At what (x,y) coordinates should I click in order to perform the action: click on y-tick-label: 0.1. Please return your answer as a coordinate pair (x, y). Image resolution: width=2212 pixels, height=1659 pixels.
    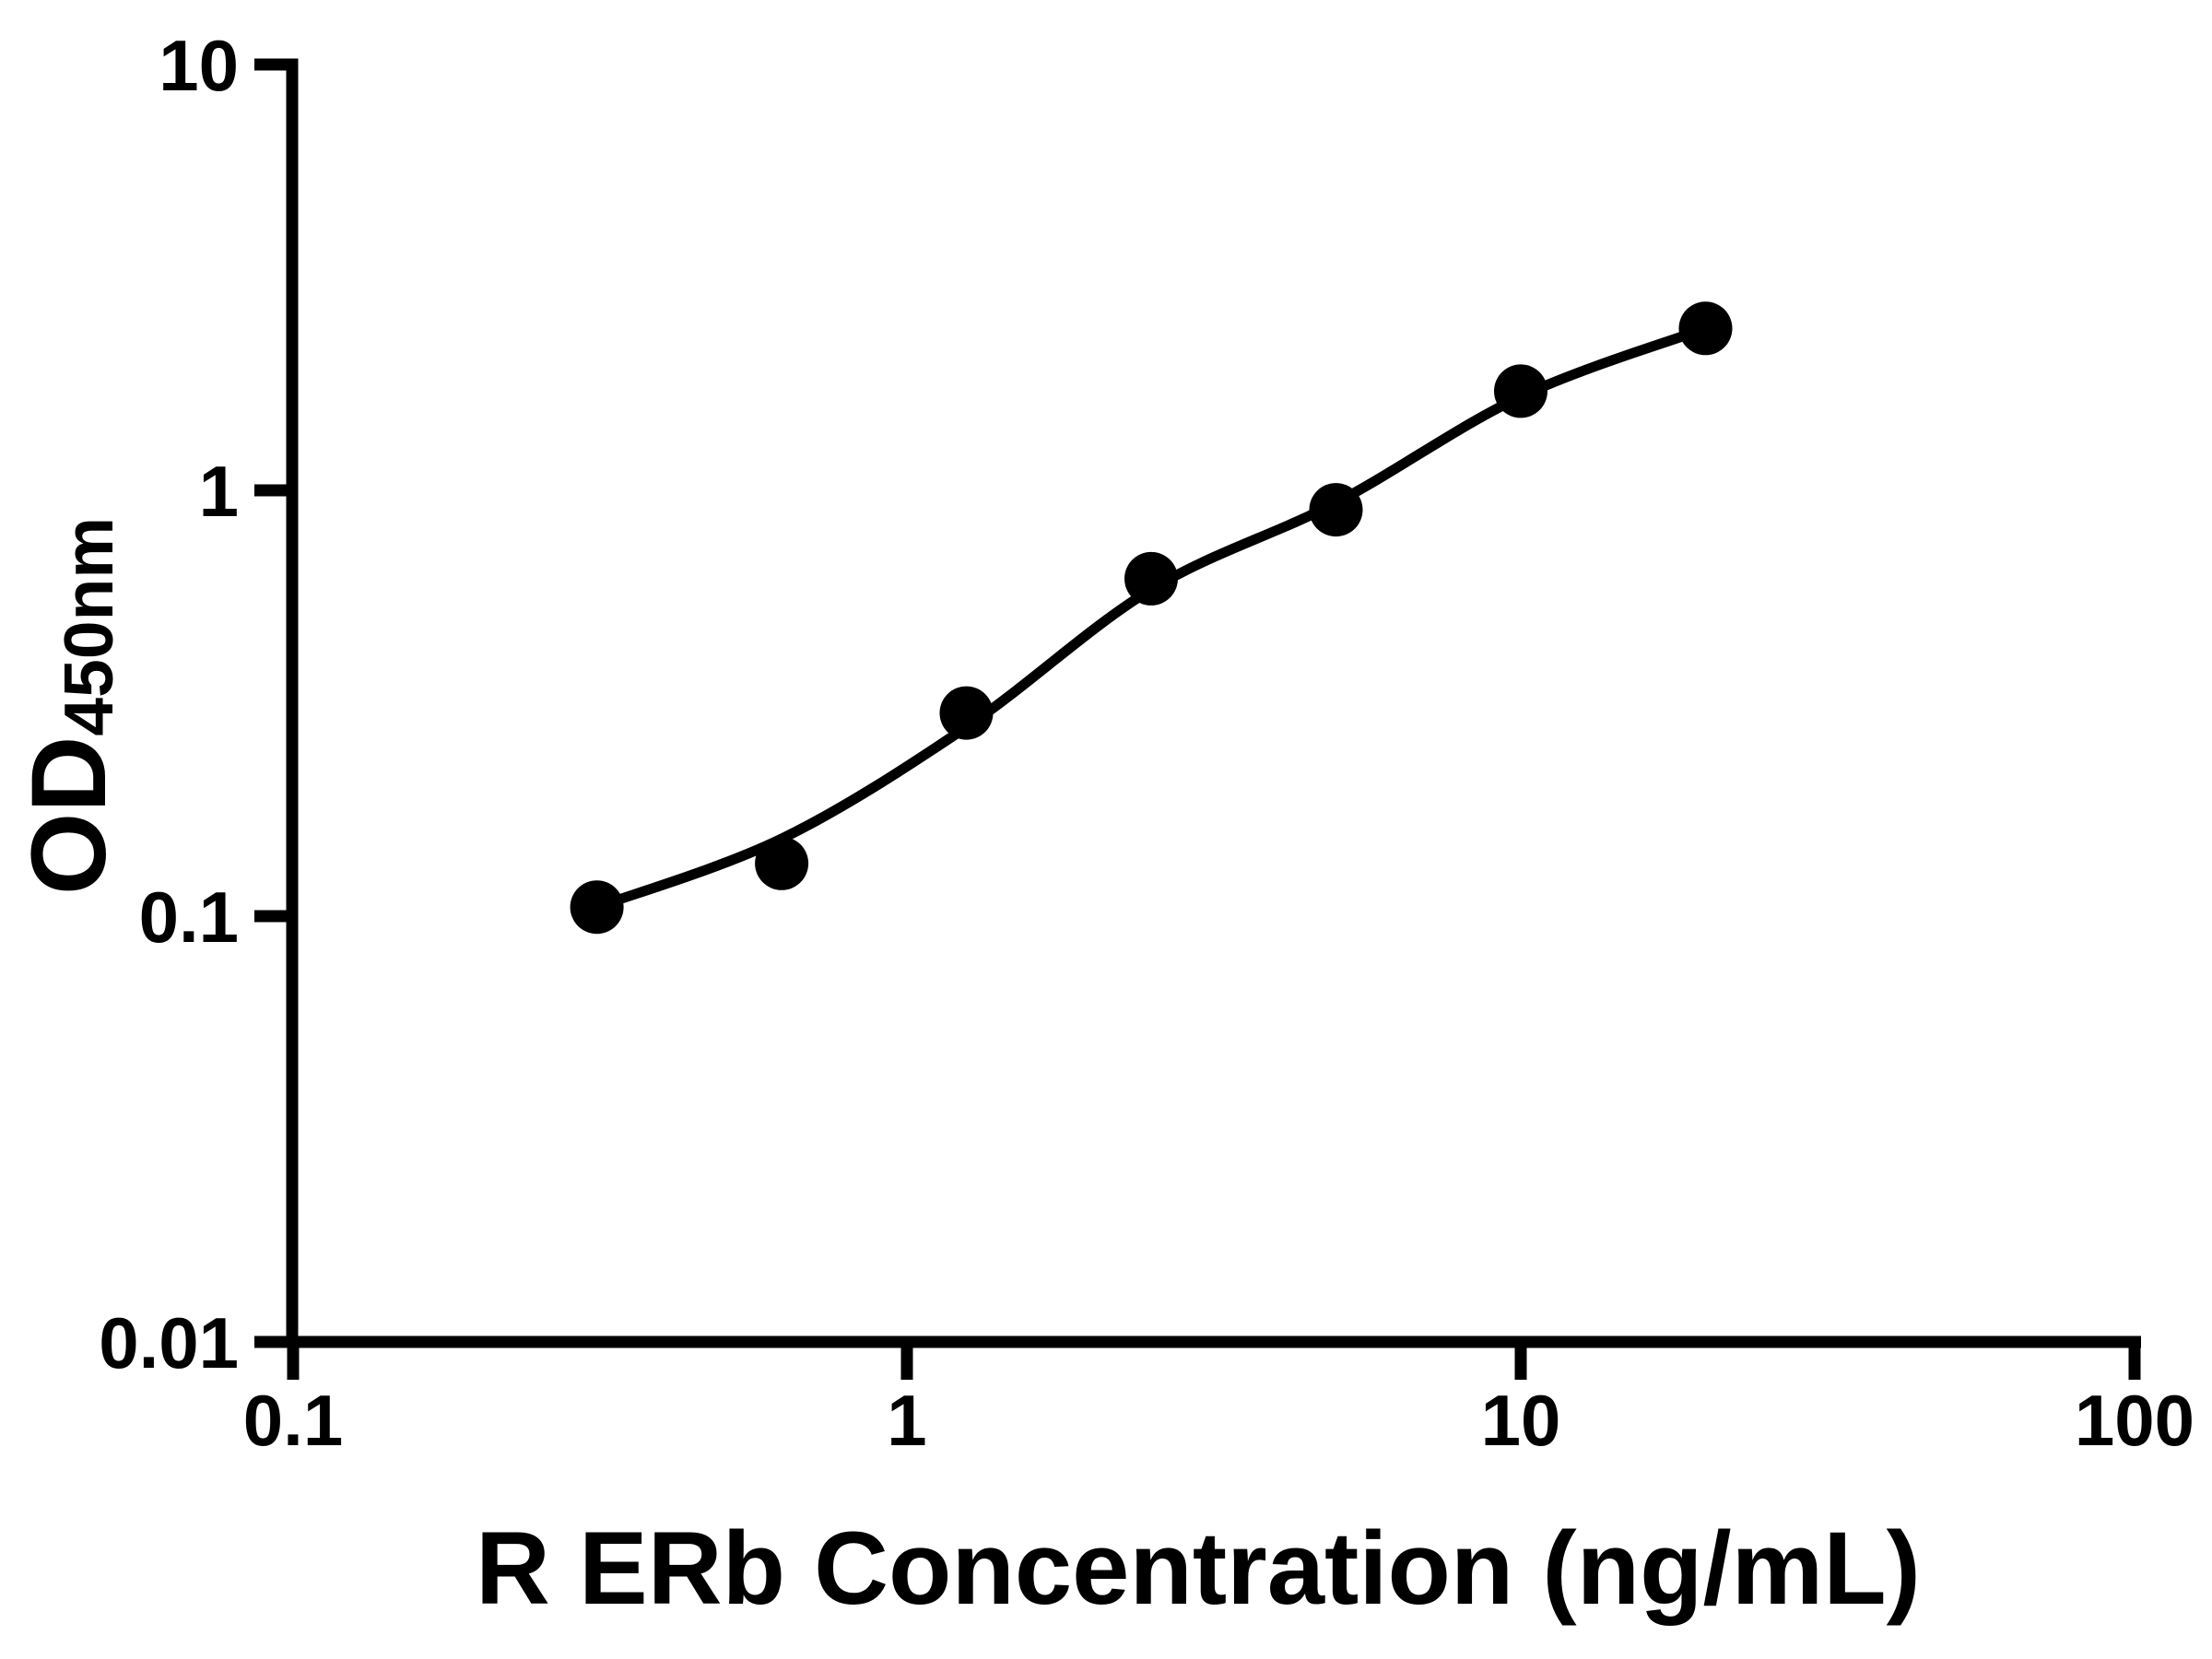
    Looking at the image, I should click on (189, 917).